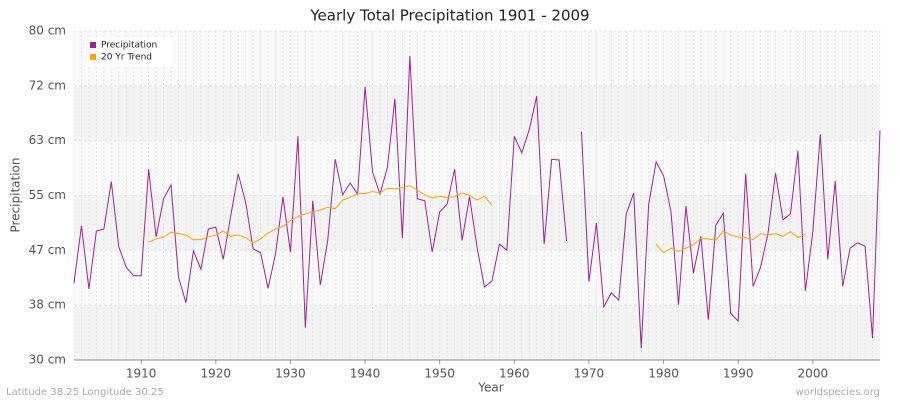 Image resolution: width=900 pixels, height=400 pixels. Describe the element at coordinates (47, 250) in the screenshot. I see `y-tick-label: 47 cm` at that location.